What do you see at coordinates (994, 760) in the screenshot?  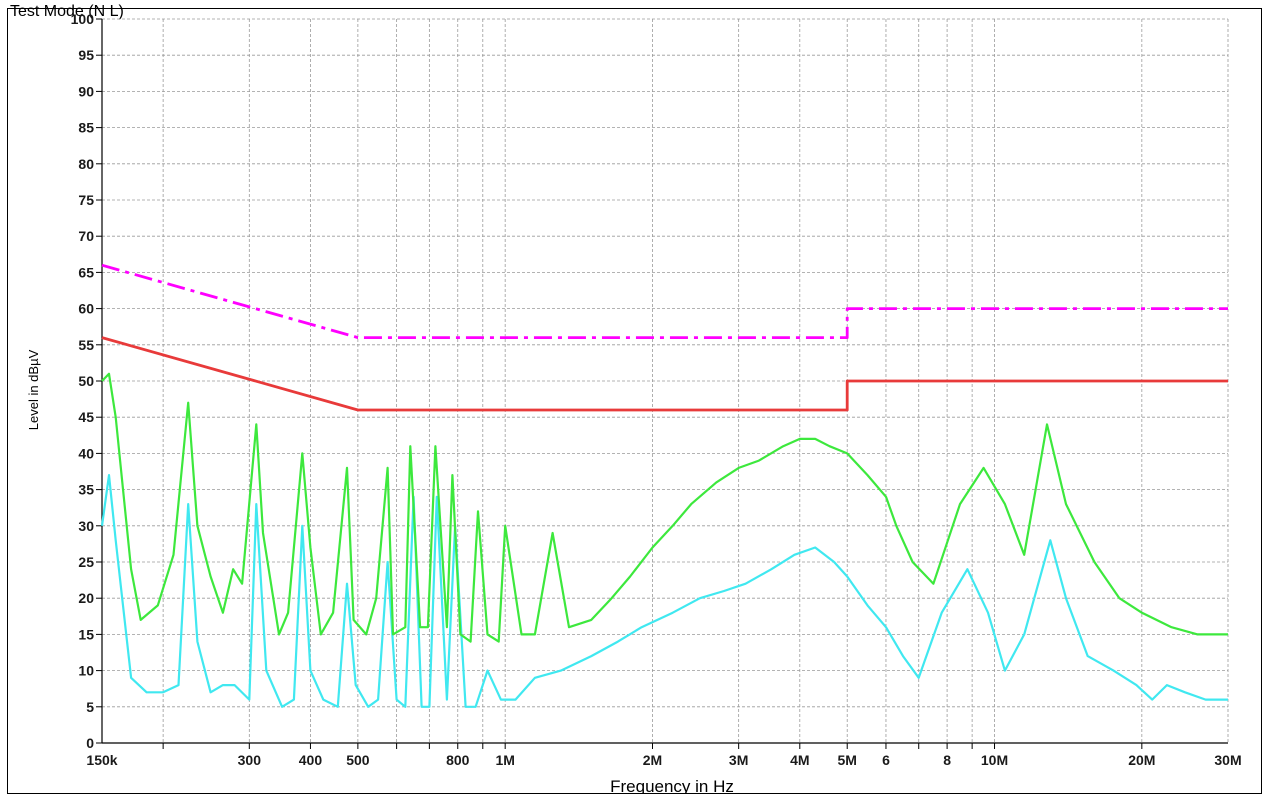 I see `x-tick-label: 10M` at bounding box center [994, 760].